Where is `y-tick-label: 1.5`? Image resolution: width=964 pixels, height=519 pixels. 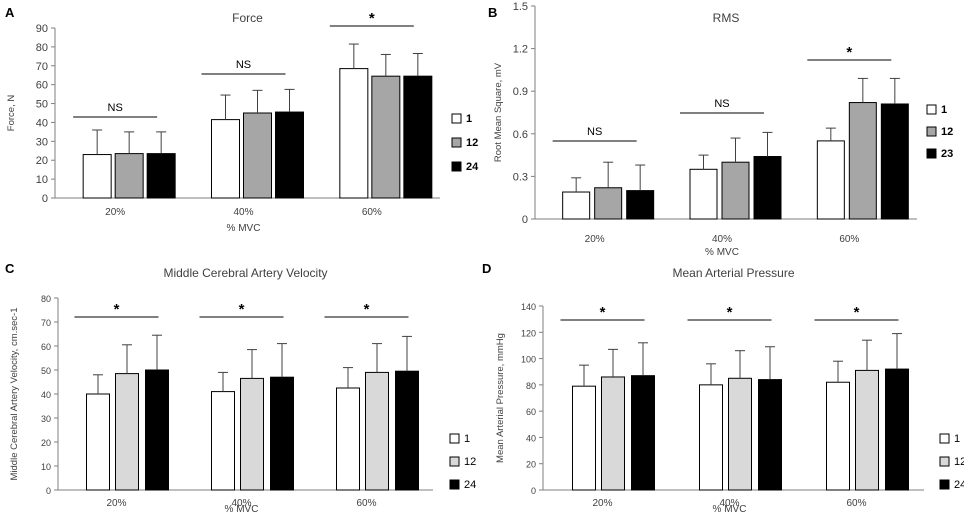 y-tick-label: 1.5 is located at coordinates (520, 7).